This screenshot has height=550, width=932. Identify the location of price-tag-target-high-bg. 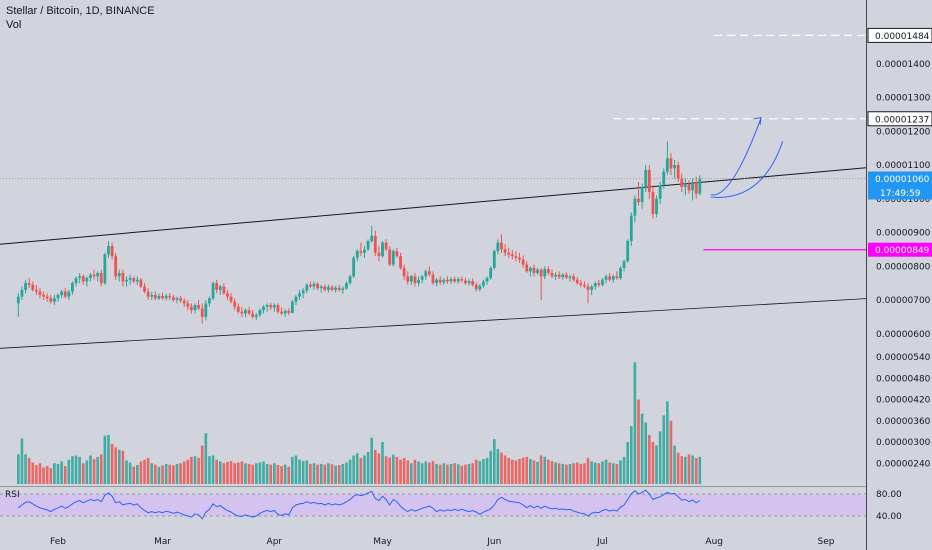
(899, 35).